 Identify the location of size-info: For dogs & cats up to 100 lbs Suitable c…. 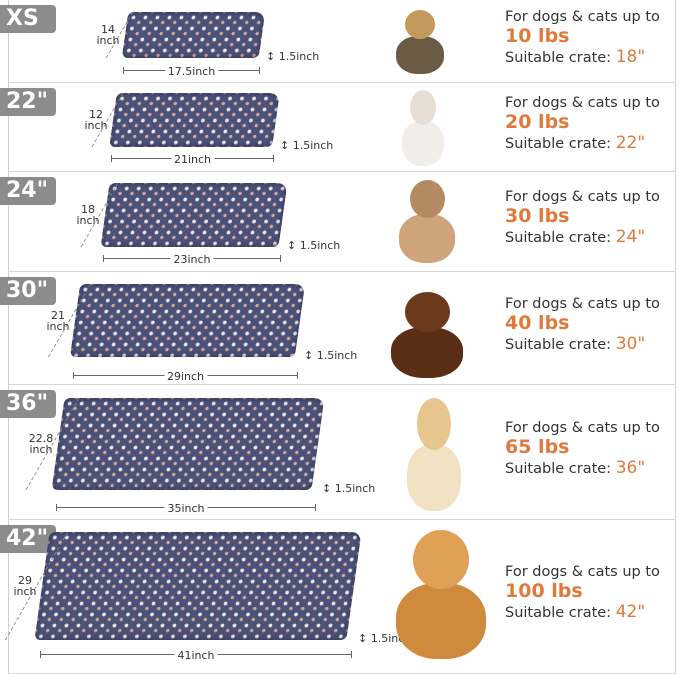
(582, 593).